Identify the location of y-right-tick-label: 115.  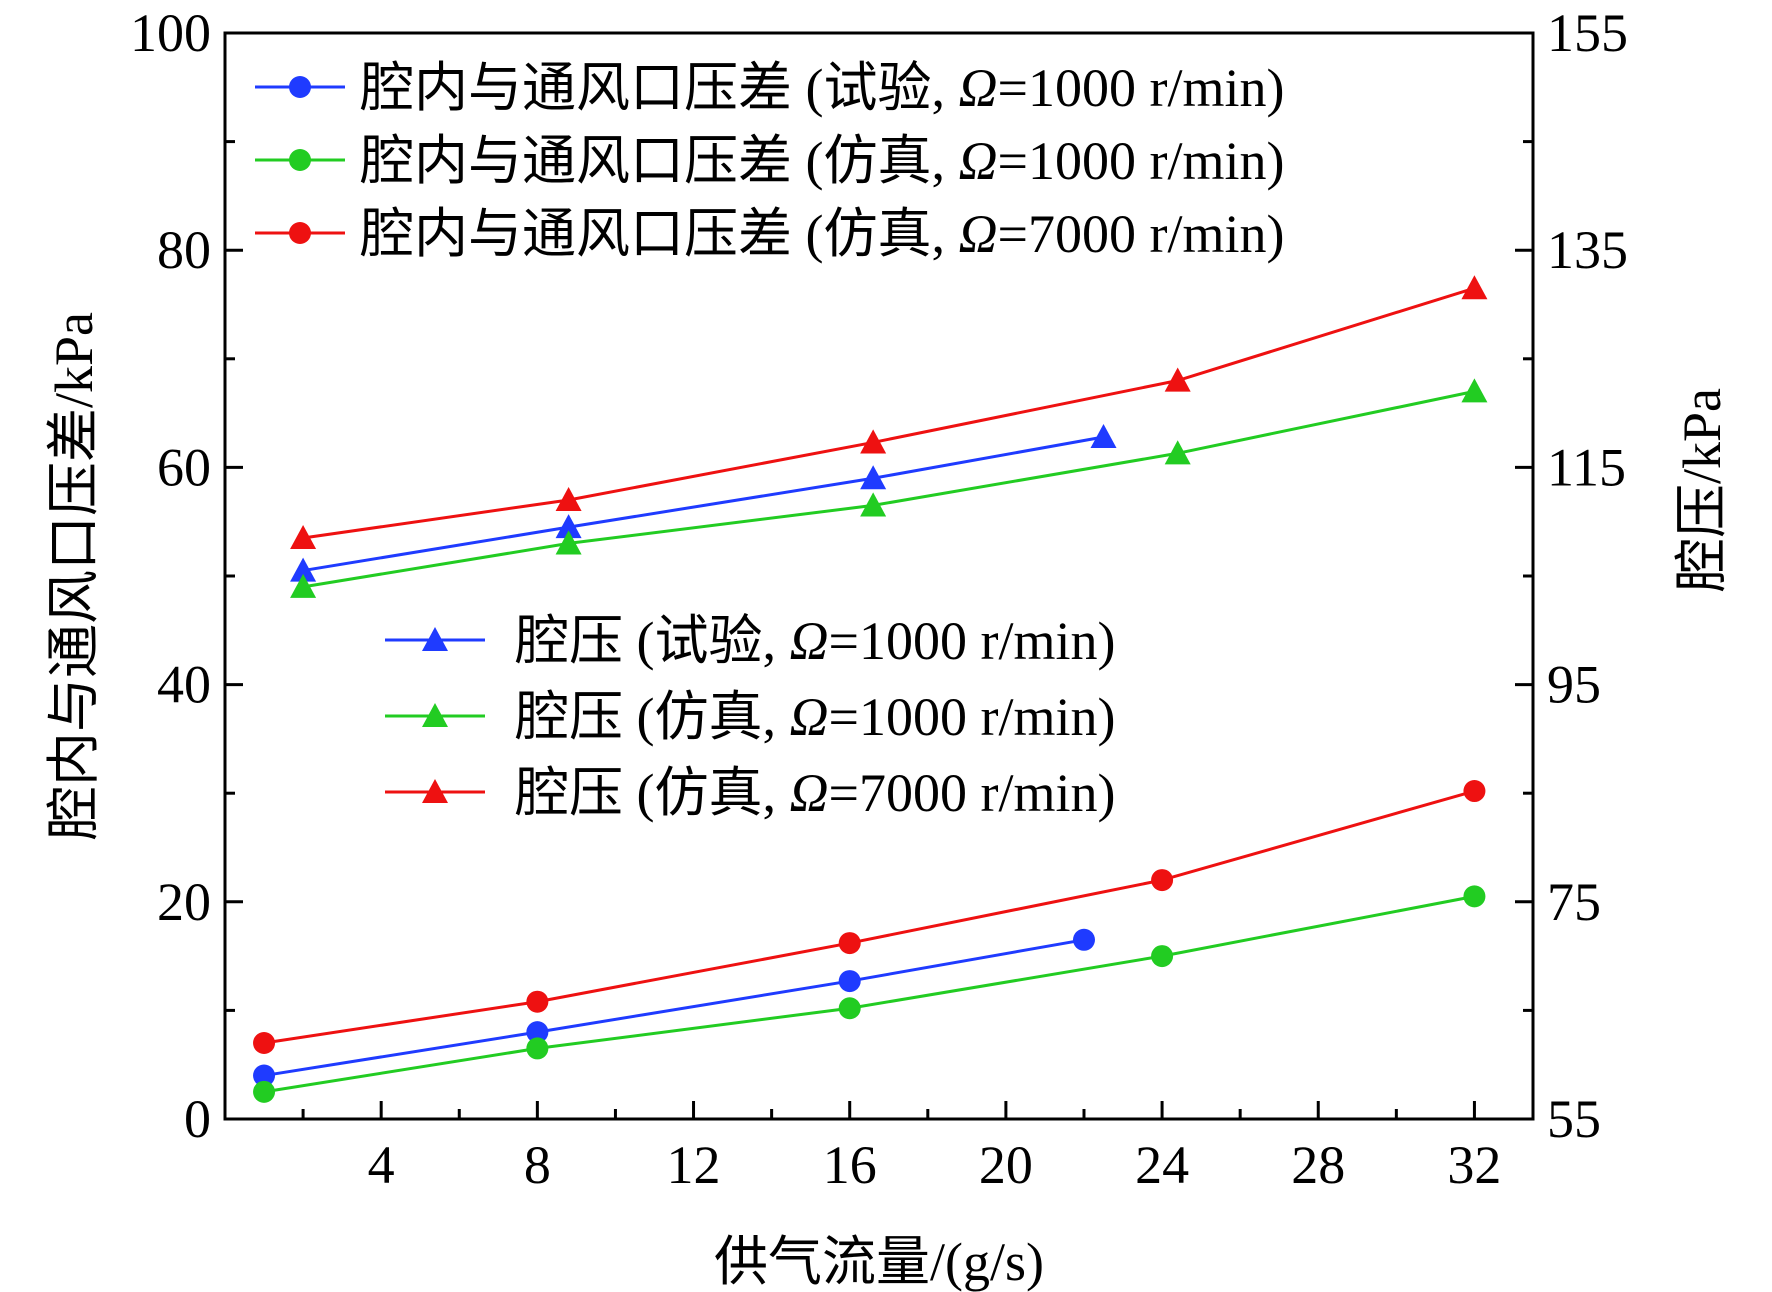
(1586, 467).